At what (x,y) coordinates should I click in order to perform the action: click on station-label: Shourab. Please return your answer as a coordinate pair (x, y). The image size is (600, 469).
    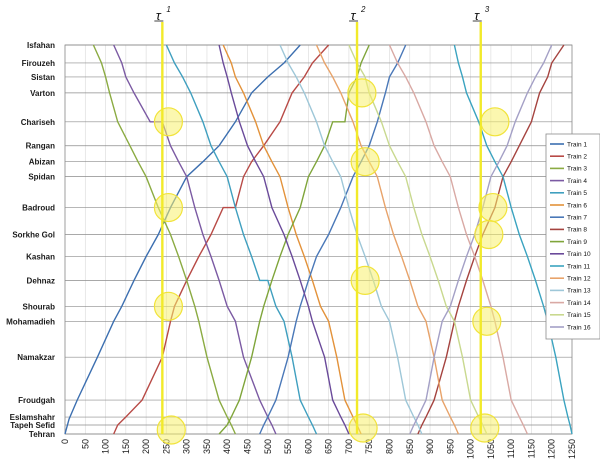
    Looking at the image, I should click on (39, 306).